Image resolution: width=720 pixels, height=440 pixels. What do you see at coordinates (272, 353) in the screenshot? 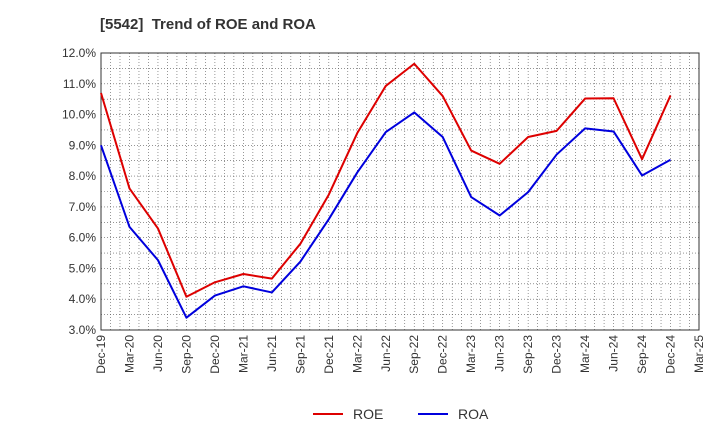
I see `x-tick-label: Jun-21` at bounding box center [272, 353].